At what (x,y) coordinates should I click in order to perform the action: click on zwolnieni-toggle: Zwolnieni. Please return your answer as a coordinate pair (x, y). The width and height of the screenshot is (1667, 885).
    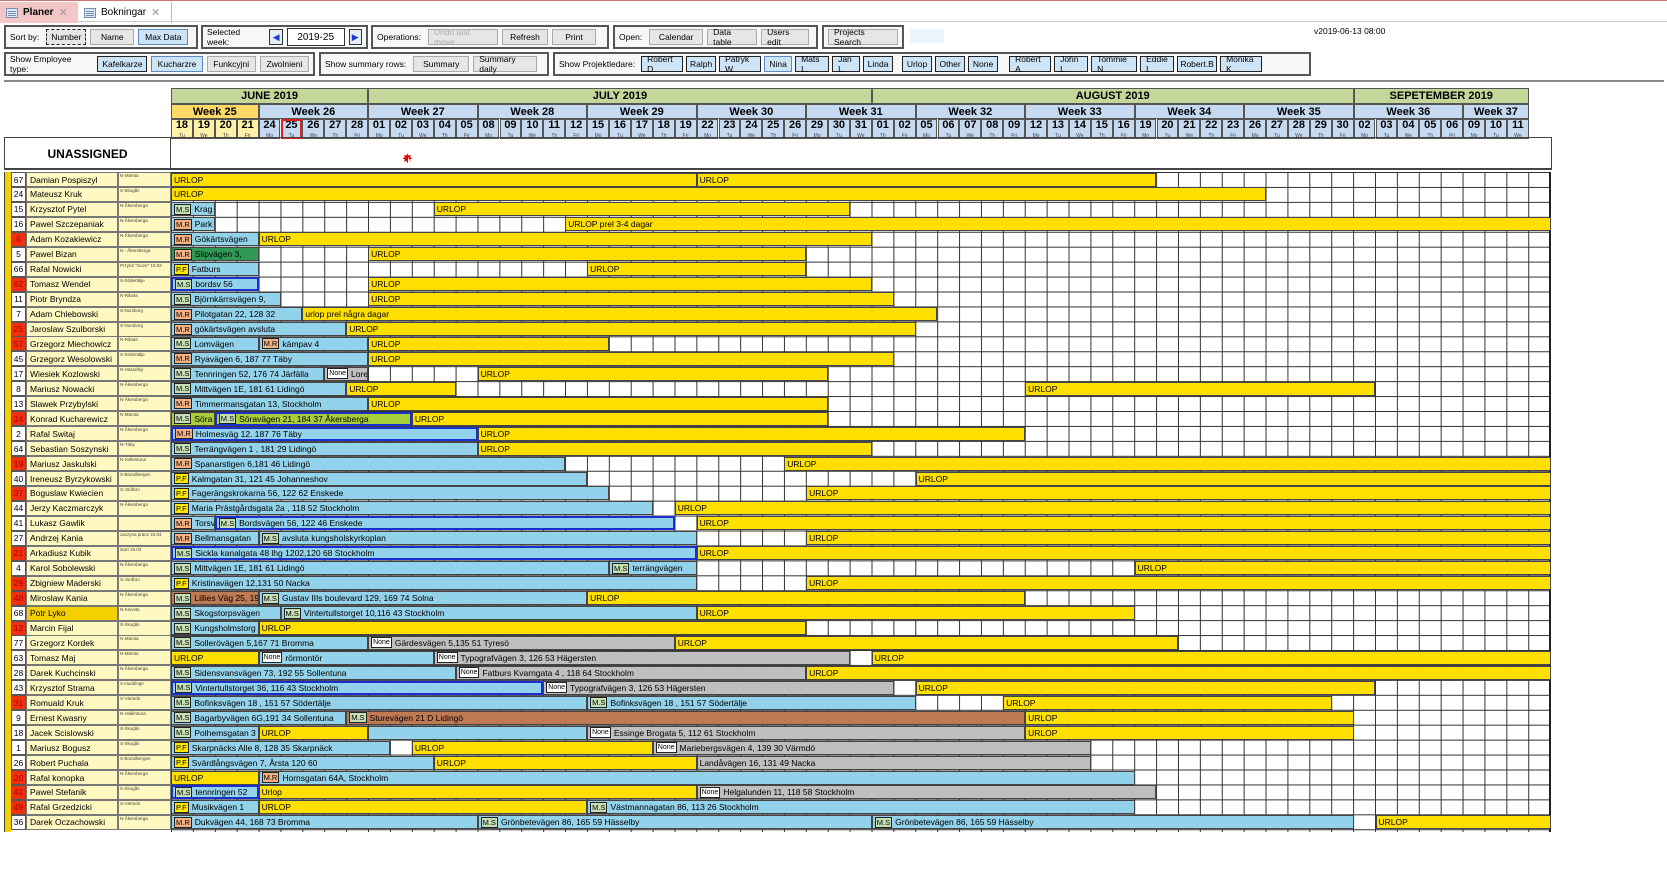
    Looking at the image, I should click on (284, 64).